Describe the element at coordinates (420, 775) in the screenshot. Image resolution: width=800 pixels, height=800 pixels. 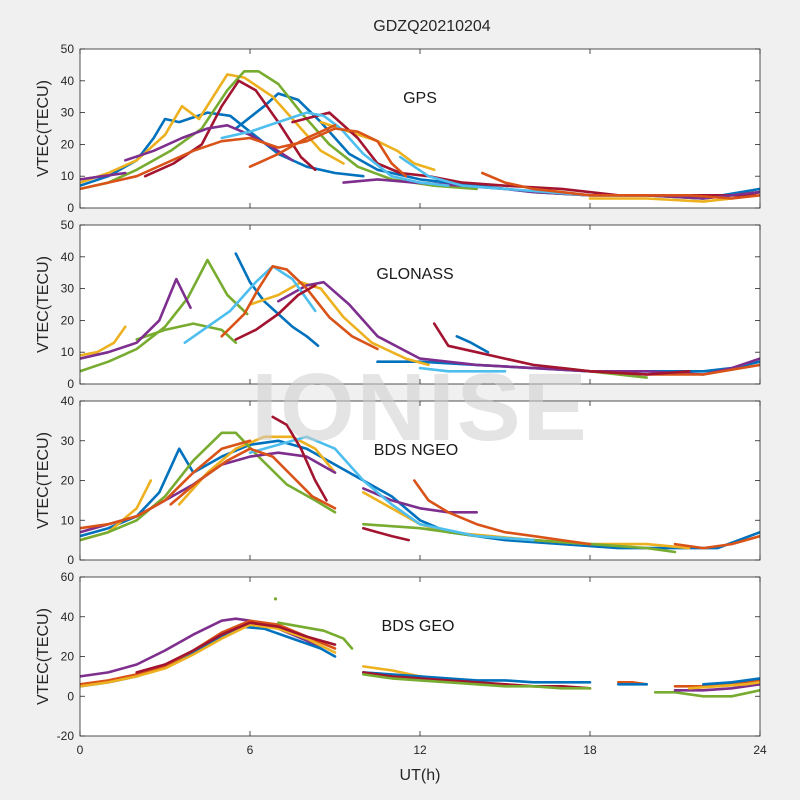
I see `x-axis-label: UT(h)` at that location.